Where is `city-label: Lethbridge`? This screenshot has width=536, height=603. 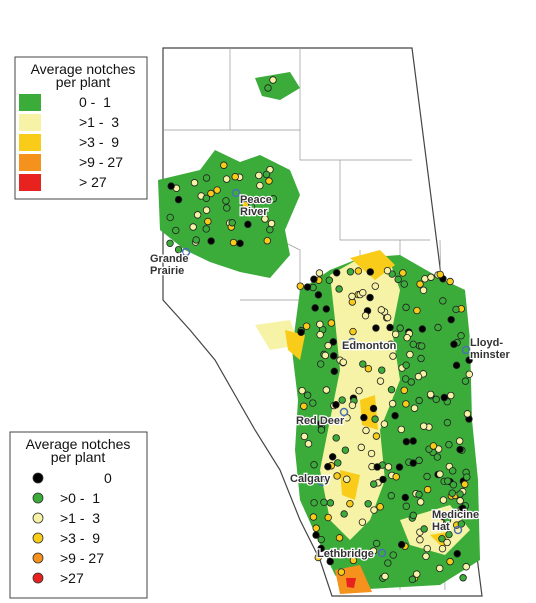 city-label: Lethbridge is located at coordinates (345, 554).